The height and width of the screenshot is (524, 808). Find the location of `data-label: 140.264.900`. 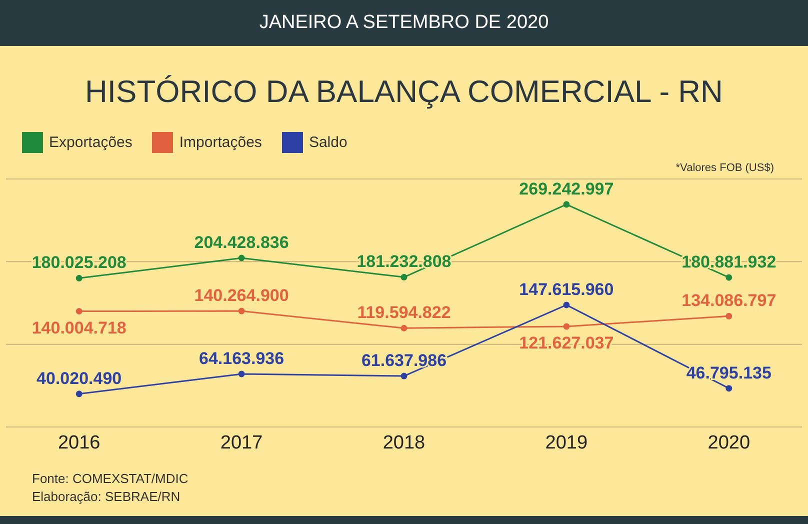

data-label: 140.264.900 is located at coordinates (241, 296).